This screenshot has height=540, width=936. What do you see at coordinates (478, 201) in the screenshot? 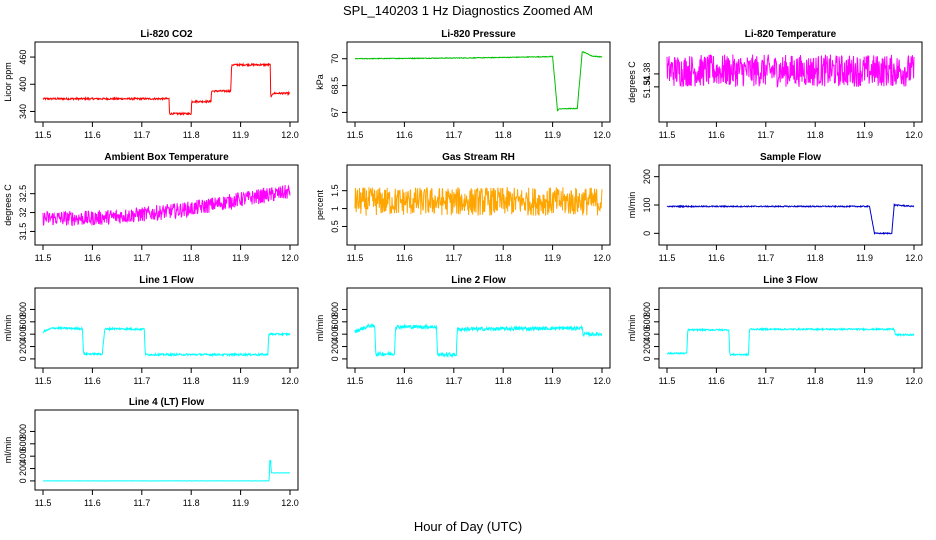
I see `series-line-rh` at bounding box center [478, 201].